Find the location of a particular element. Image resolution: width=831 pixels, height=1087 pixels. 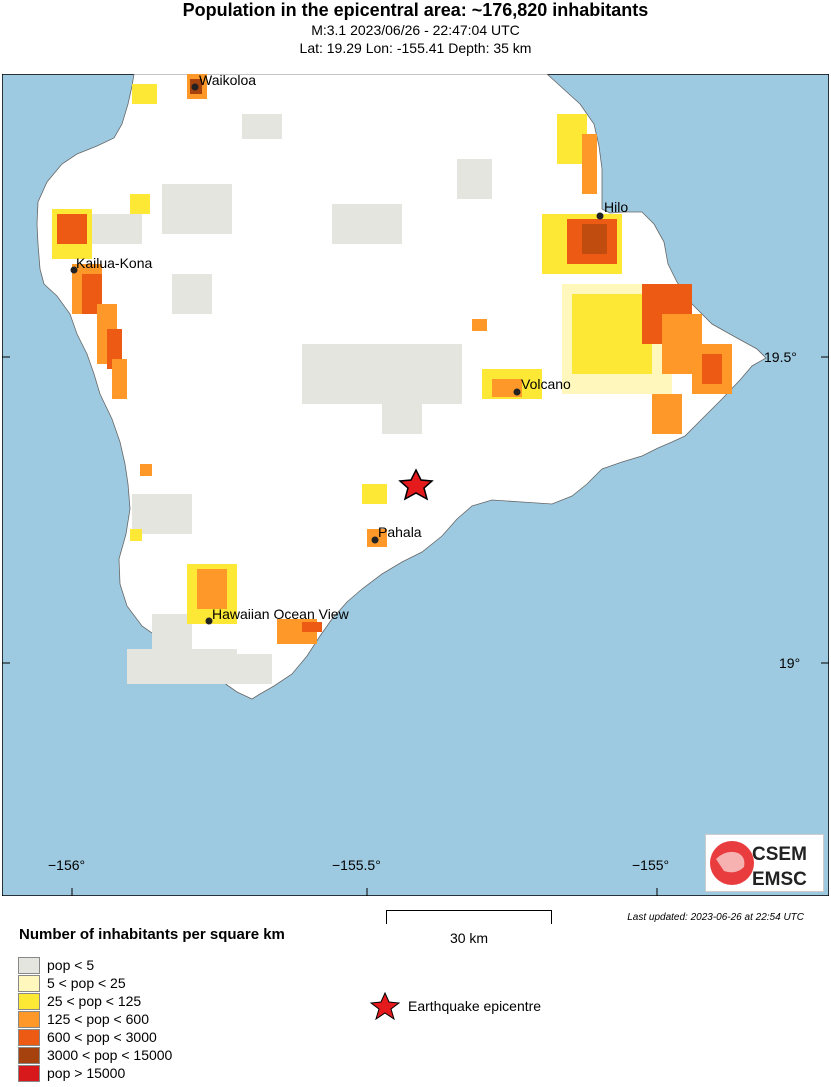

legend-title: Number of inhabitants per square km is located at coordinates (152, 934).